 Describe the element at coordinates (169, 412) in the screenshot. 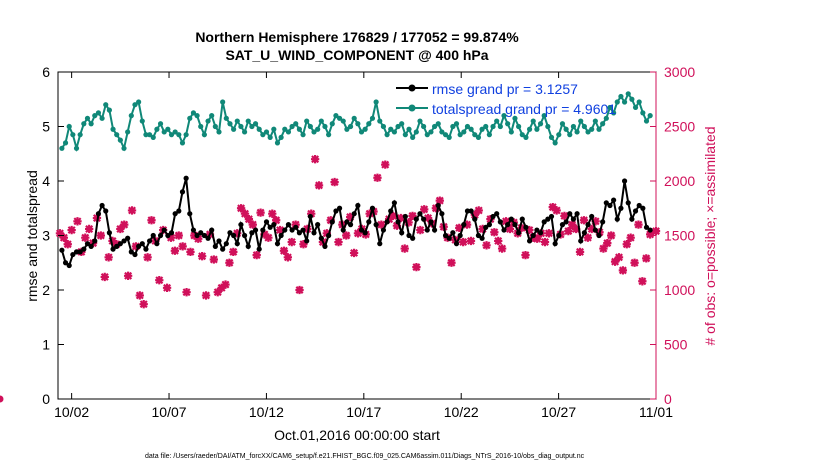

I see `x-tick-label: 10/07` at that location.